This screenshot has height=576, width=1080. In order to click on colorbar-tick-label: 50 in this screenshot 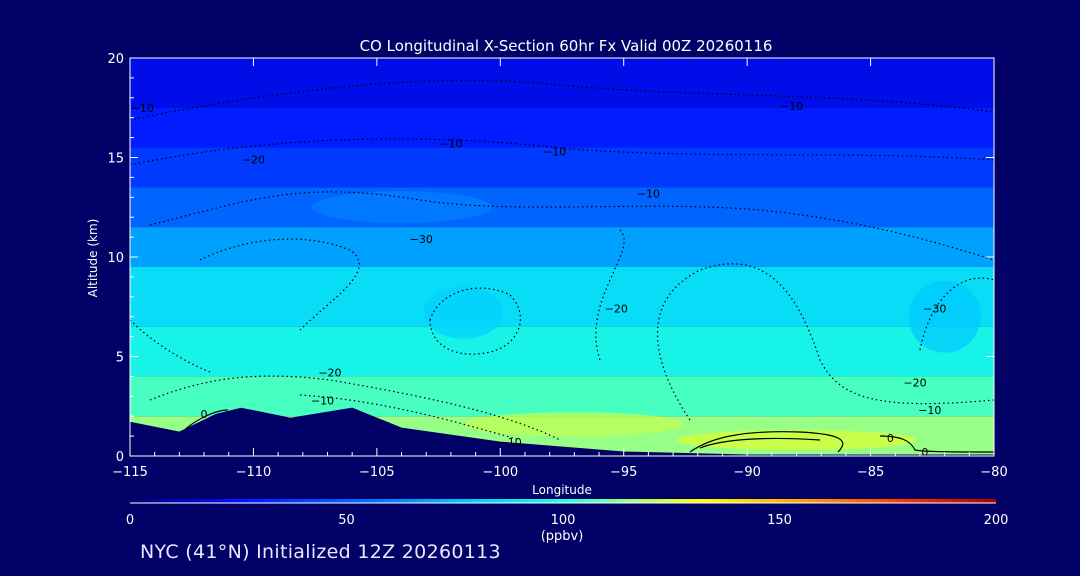, I will do `click(346, 520)`.